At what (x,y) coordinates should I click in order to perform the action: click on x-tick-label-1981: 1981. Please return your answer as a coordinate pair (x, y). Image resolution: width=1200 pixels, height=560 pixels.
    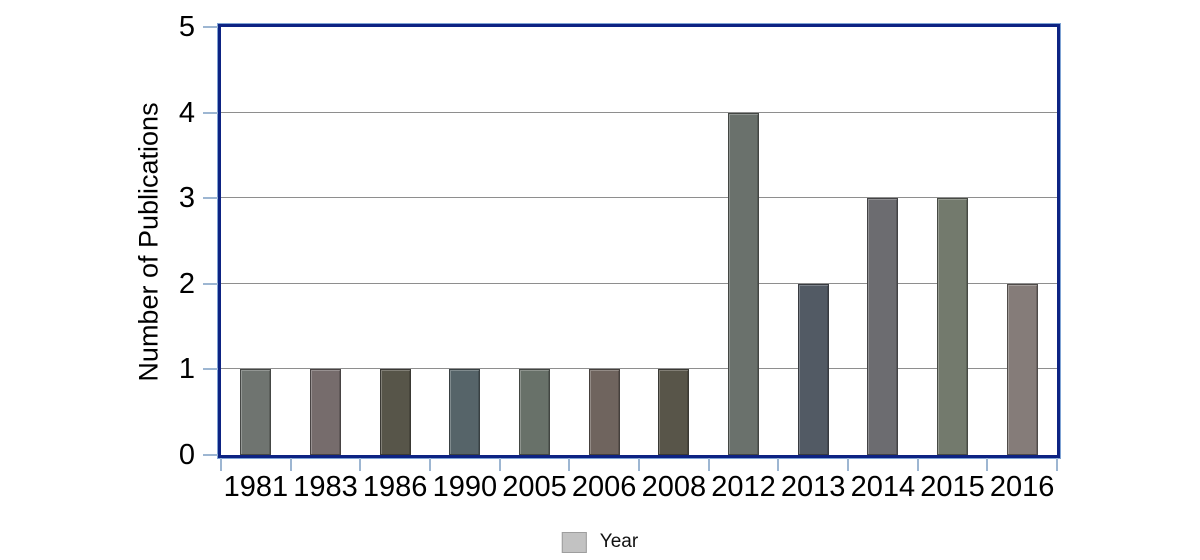
    Looking at the image, I should click on (256, 487).